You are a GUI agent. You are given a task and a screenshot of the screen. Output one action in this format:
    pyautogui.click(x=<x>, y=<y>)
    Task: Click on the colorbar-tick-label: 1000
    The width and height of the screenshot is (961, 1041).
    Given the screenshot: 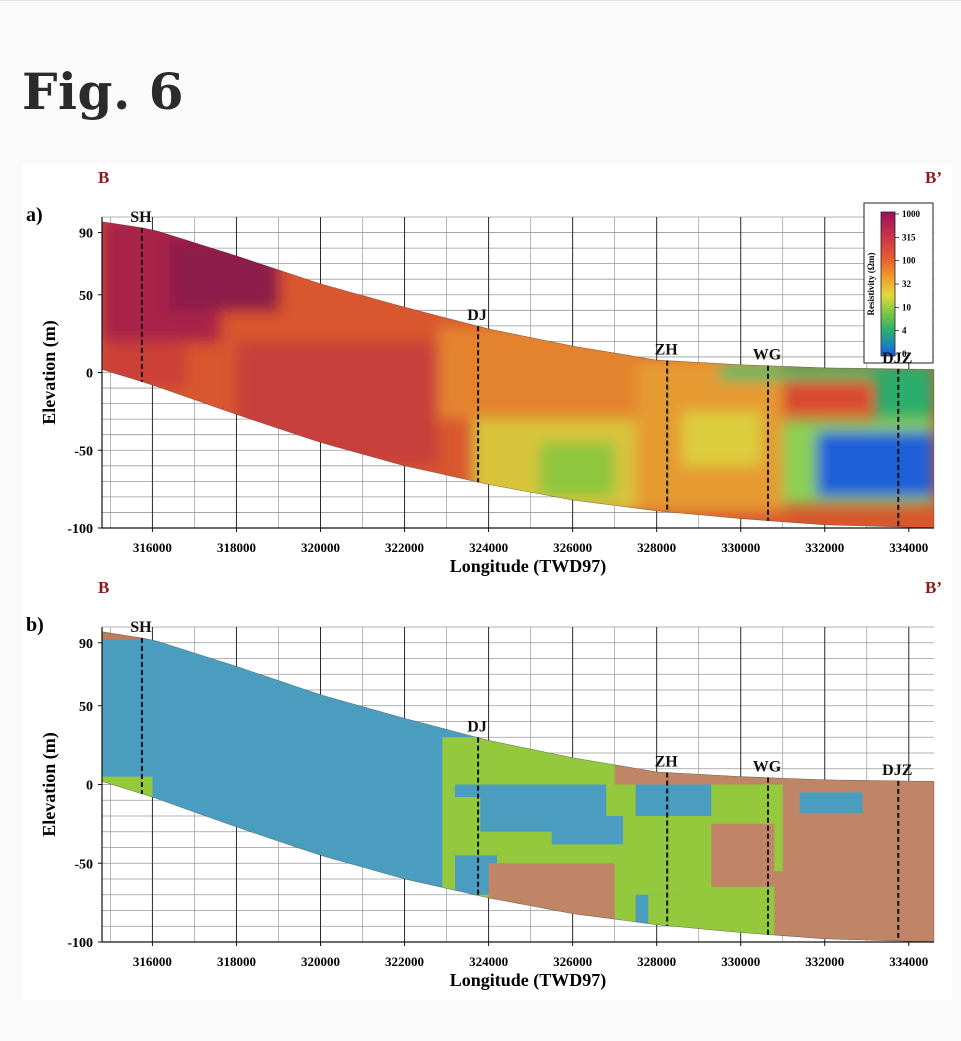 What is the action you would take?
    pyautogui.click(x=911, y=214)
    